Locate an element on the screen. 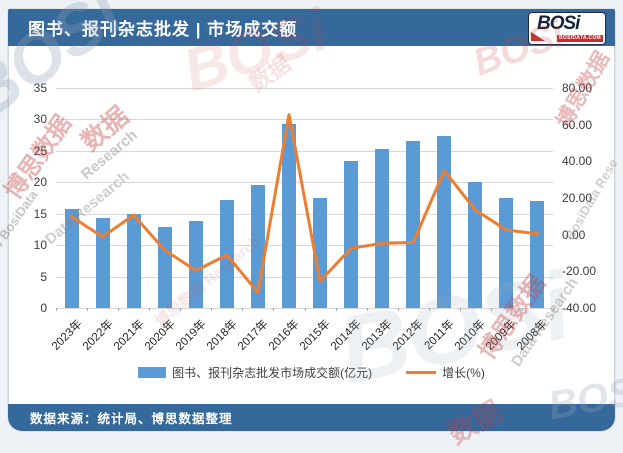 The height and width of the screenshot is (453, 623). legend-line-label: 增长(%) is located at coordinates (463, 373).